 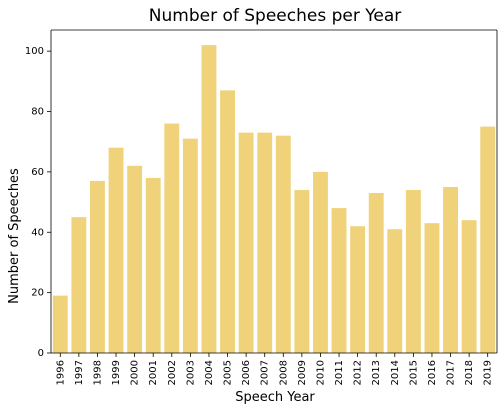 I want to click on bar-2011, so click(x=339, y=280).